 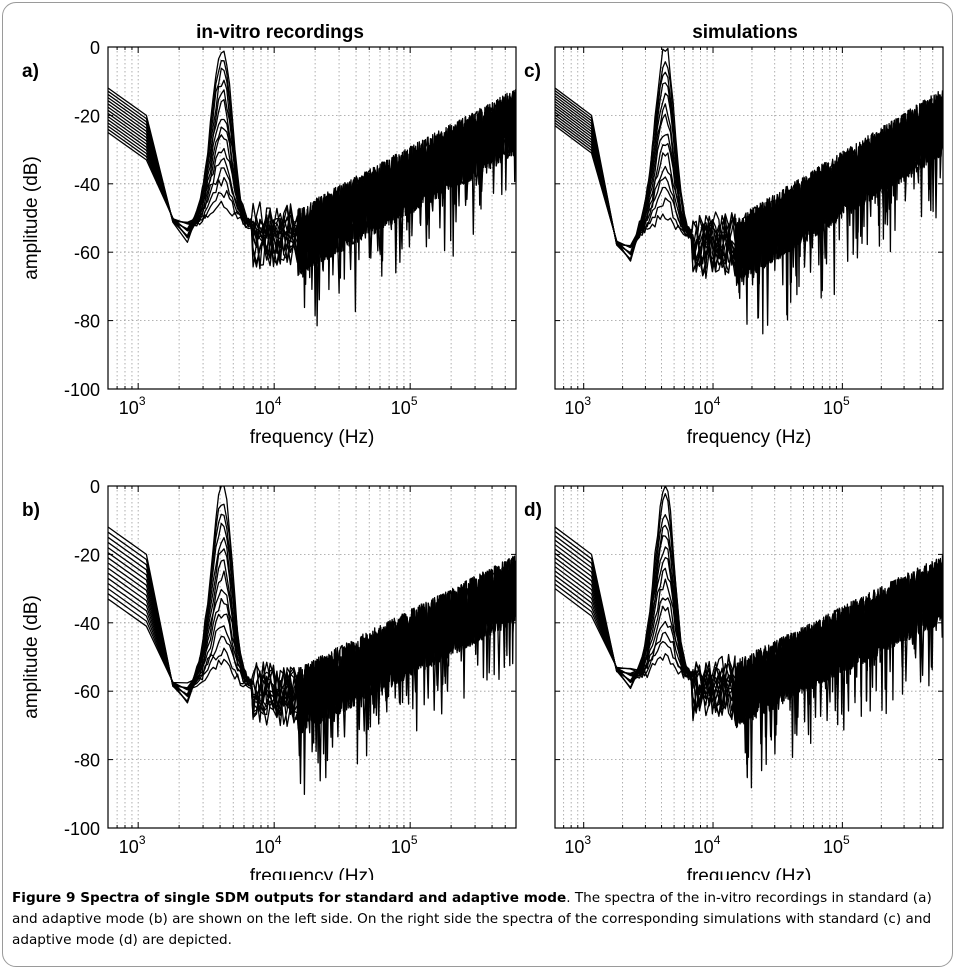 I want to click on axes-box-c, so click(x=749, y=218).